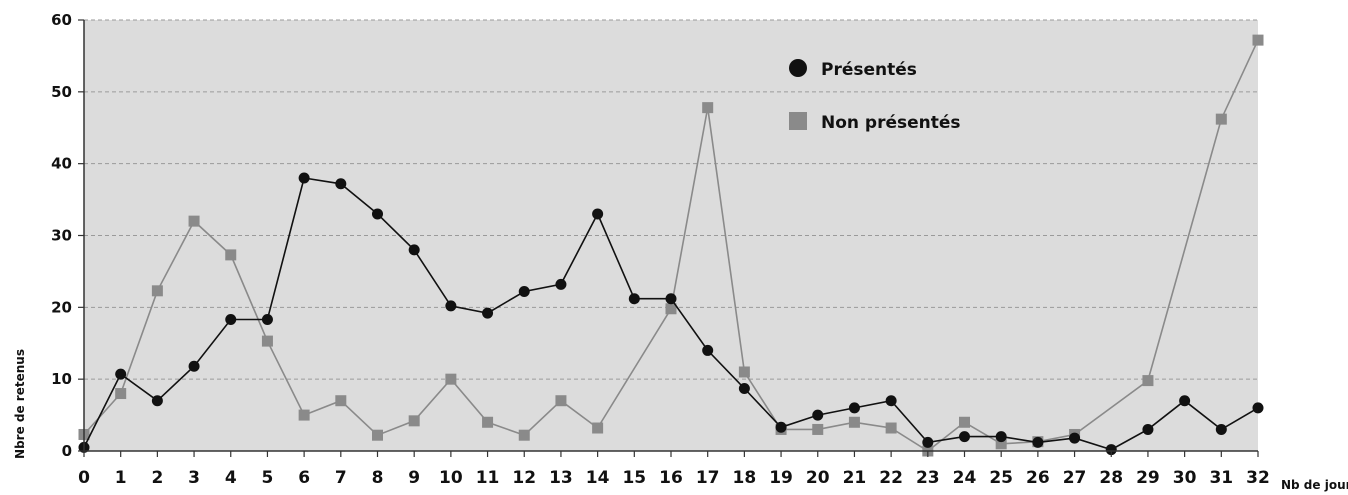  Describe the element at coordinates (1038, 478) in the screenshot. I see `x-tick-label: 26` at that location.